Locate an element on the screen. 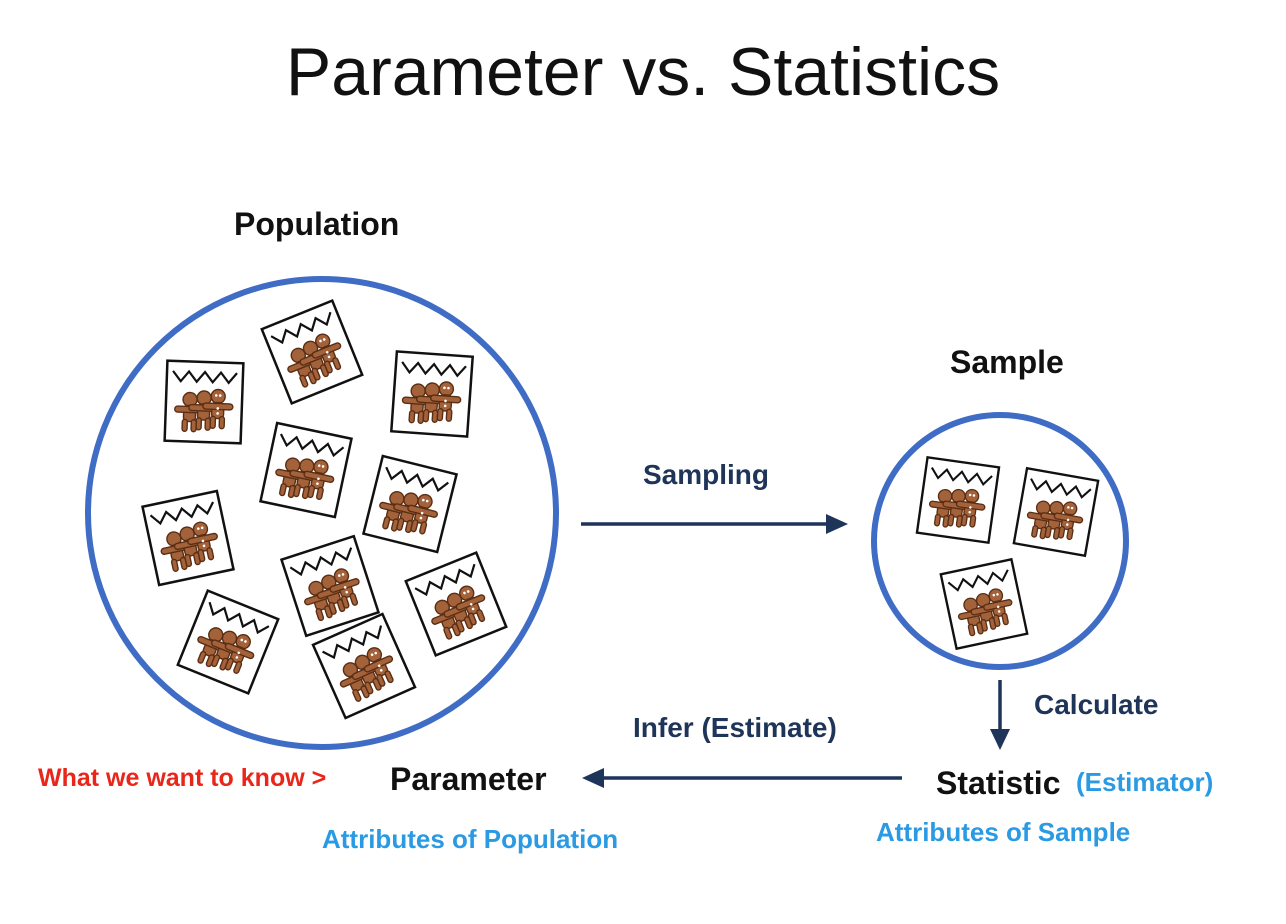  population-attributes-label: Attributes of Population is located at coordinates (470, 839).